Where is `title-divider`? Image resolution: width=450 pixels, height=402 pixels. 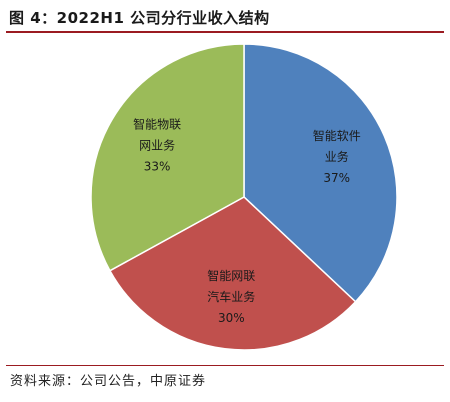 title-divider is located at coordinates (225, 32).